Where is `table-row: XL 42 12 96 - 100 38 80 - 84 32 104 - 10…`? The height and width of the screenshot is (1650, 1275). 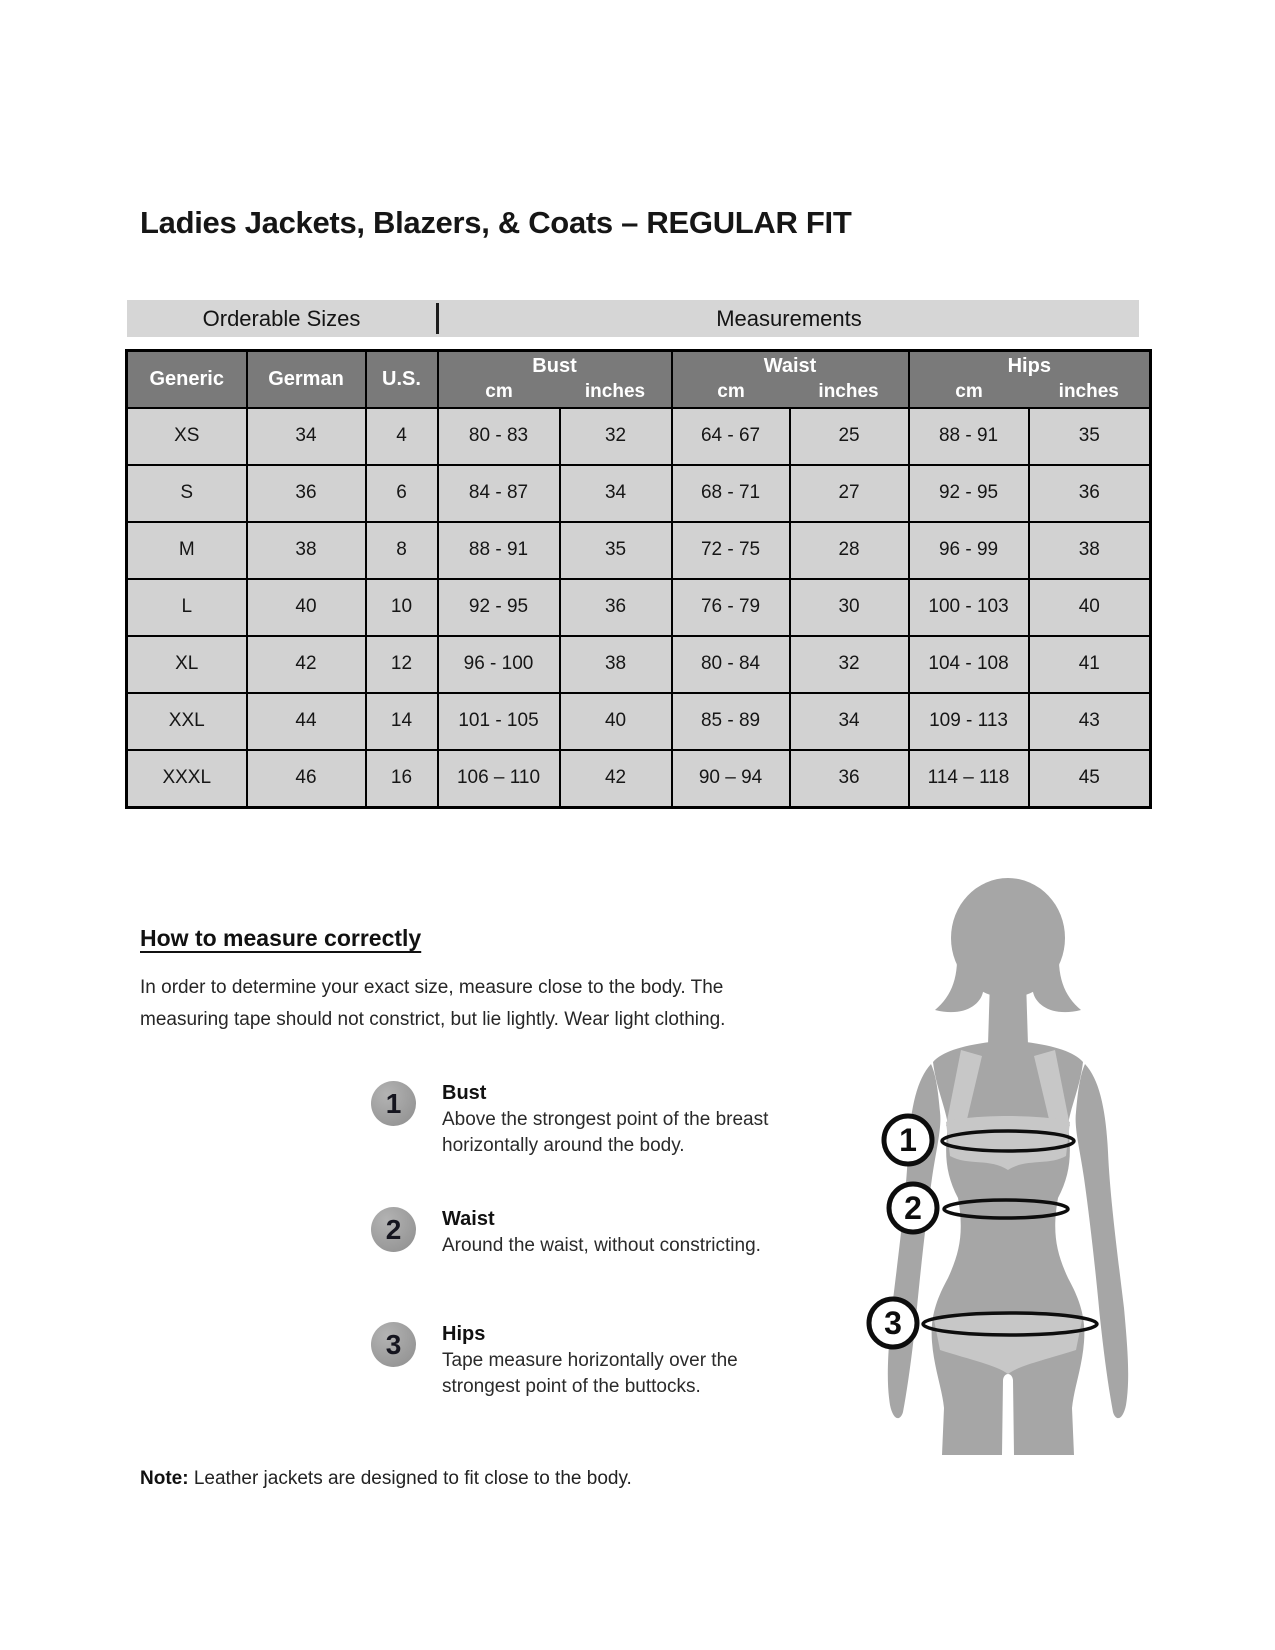
table-row: XL 42 12 96 - 100 38 80 - 84 32 104 - 10… is located at coordinates (638, 664).